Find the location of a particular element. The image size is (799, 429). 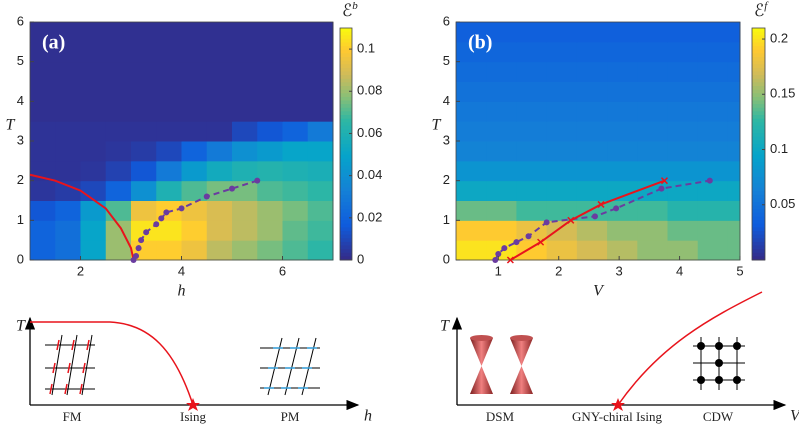

colorbar-superscript: b is located at coordinates (355, 6).